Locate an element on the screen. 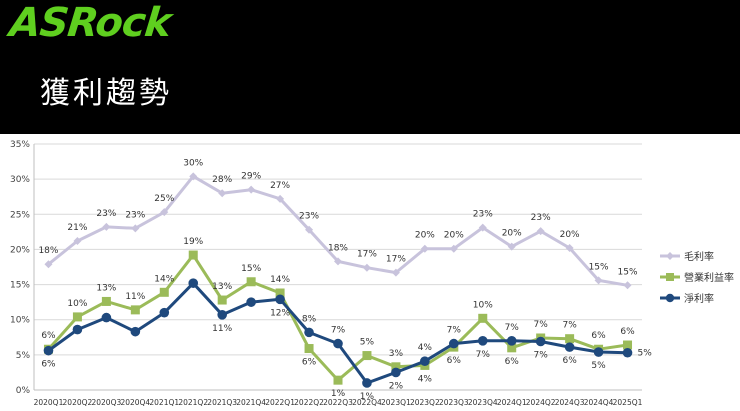 The width and height of the screenshot is (740, 411). y-tick-label: 5% is located at coordinates (23, 356).